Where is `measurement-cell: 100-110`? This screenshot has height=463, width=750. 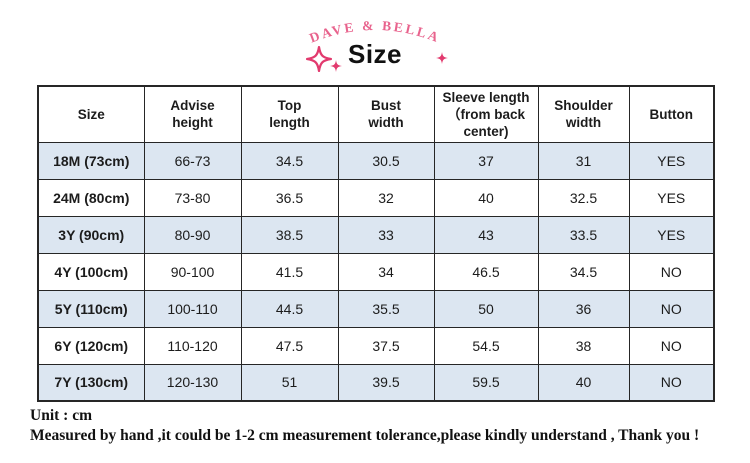 measurement-cell: 100-110 is located at coordinates (192, 308).